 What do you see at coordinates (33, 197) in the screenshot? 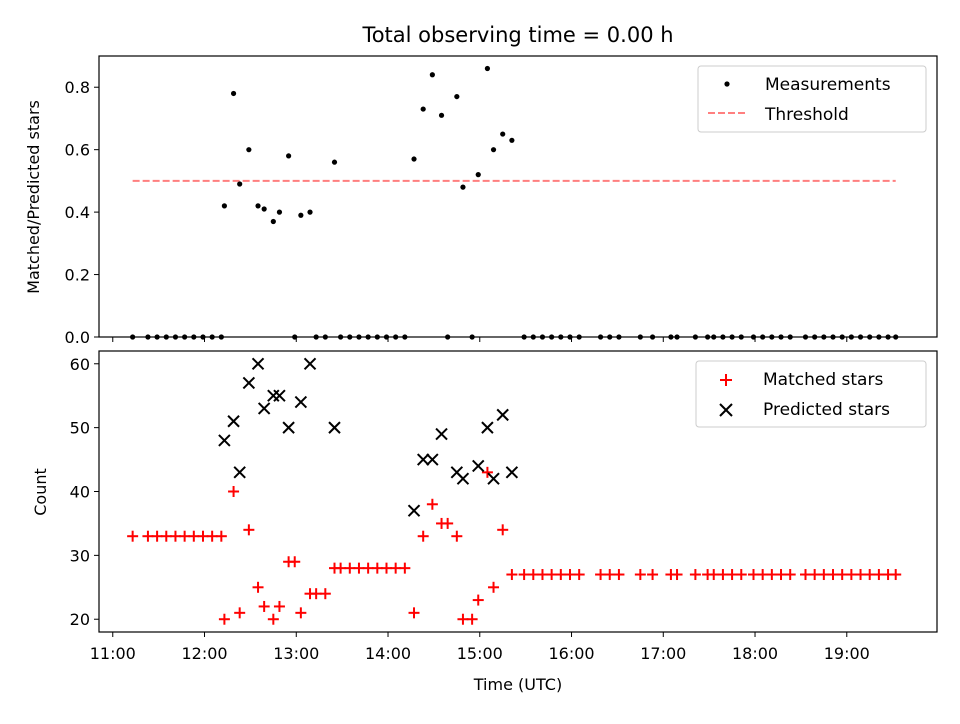
I see `top-y-axis-label: Matched/Predicted stars` at bounding box center [33, 197].